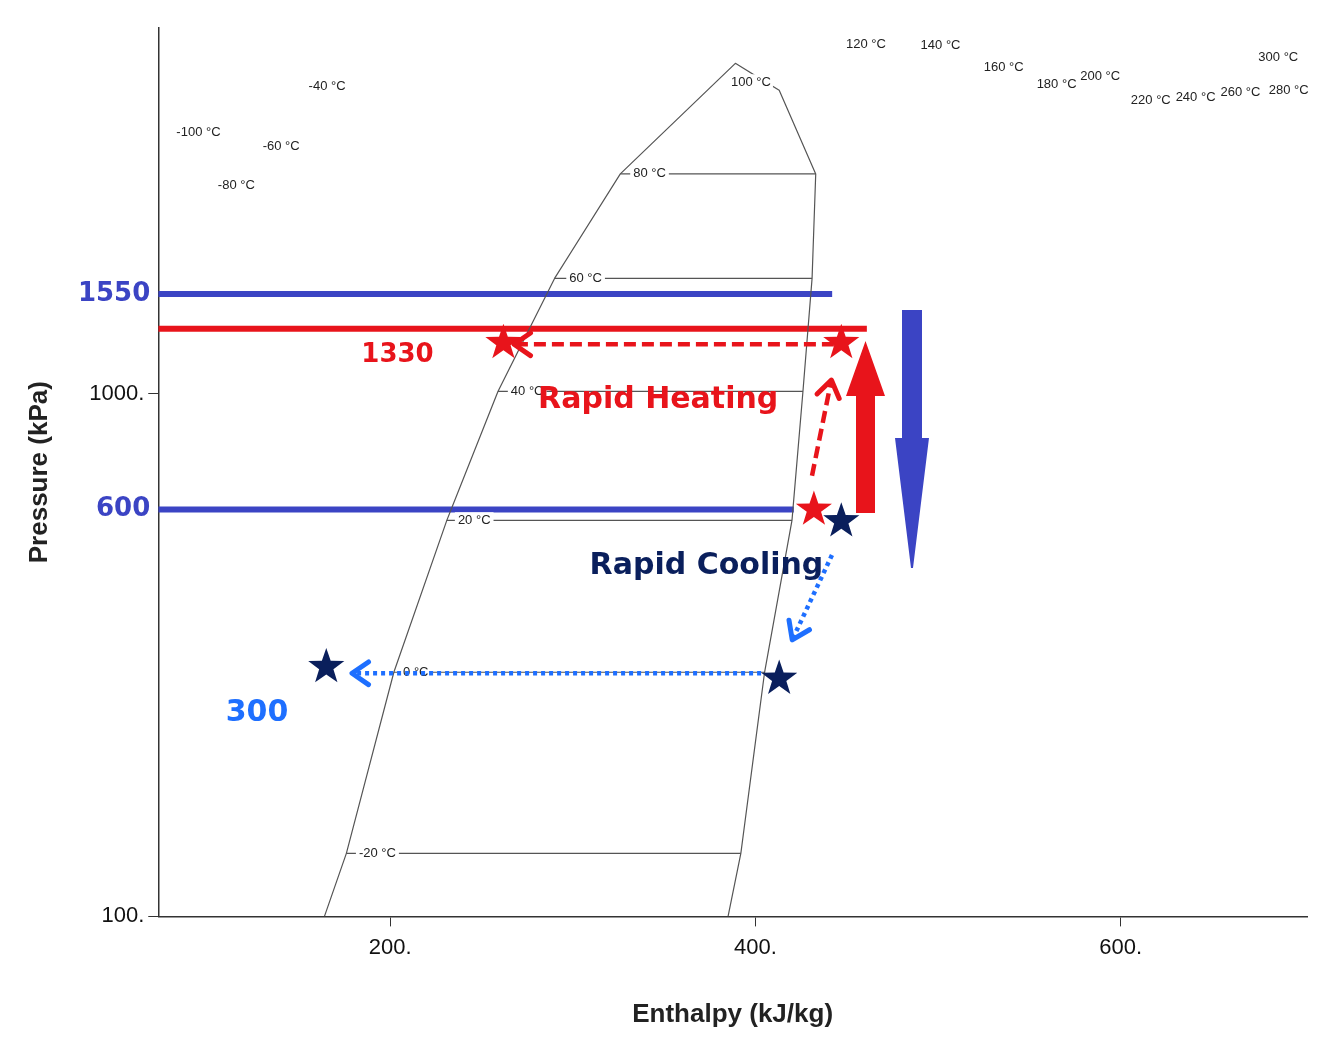 Image resolution: width=1337 pixels, height=1044 pixels. I want to click on y-tick-label: 100., so click(123, 915).